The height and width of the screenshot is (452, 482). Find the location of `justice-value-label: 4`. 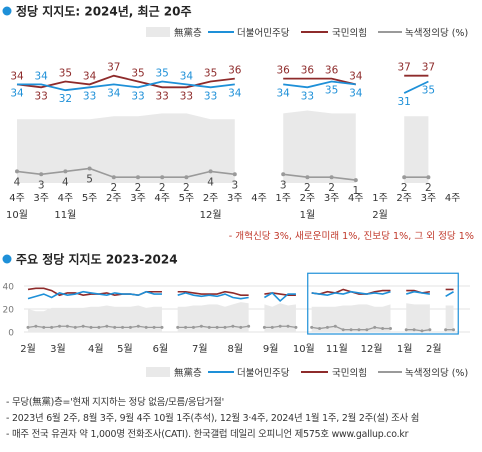

justice-value-label: 4 is located at coordinates (210, 182).